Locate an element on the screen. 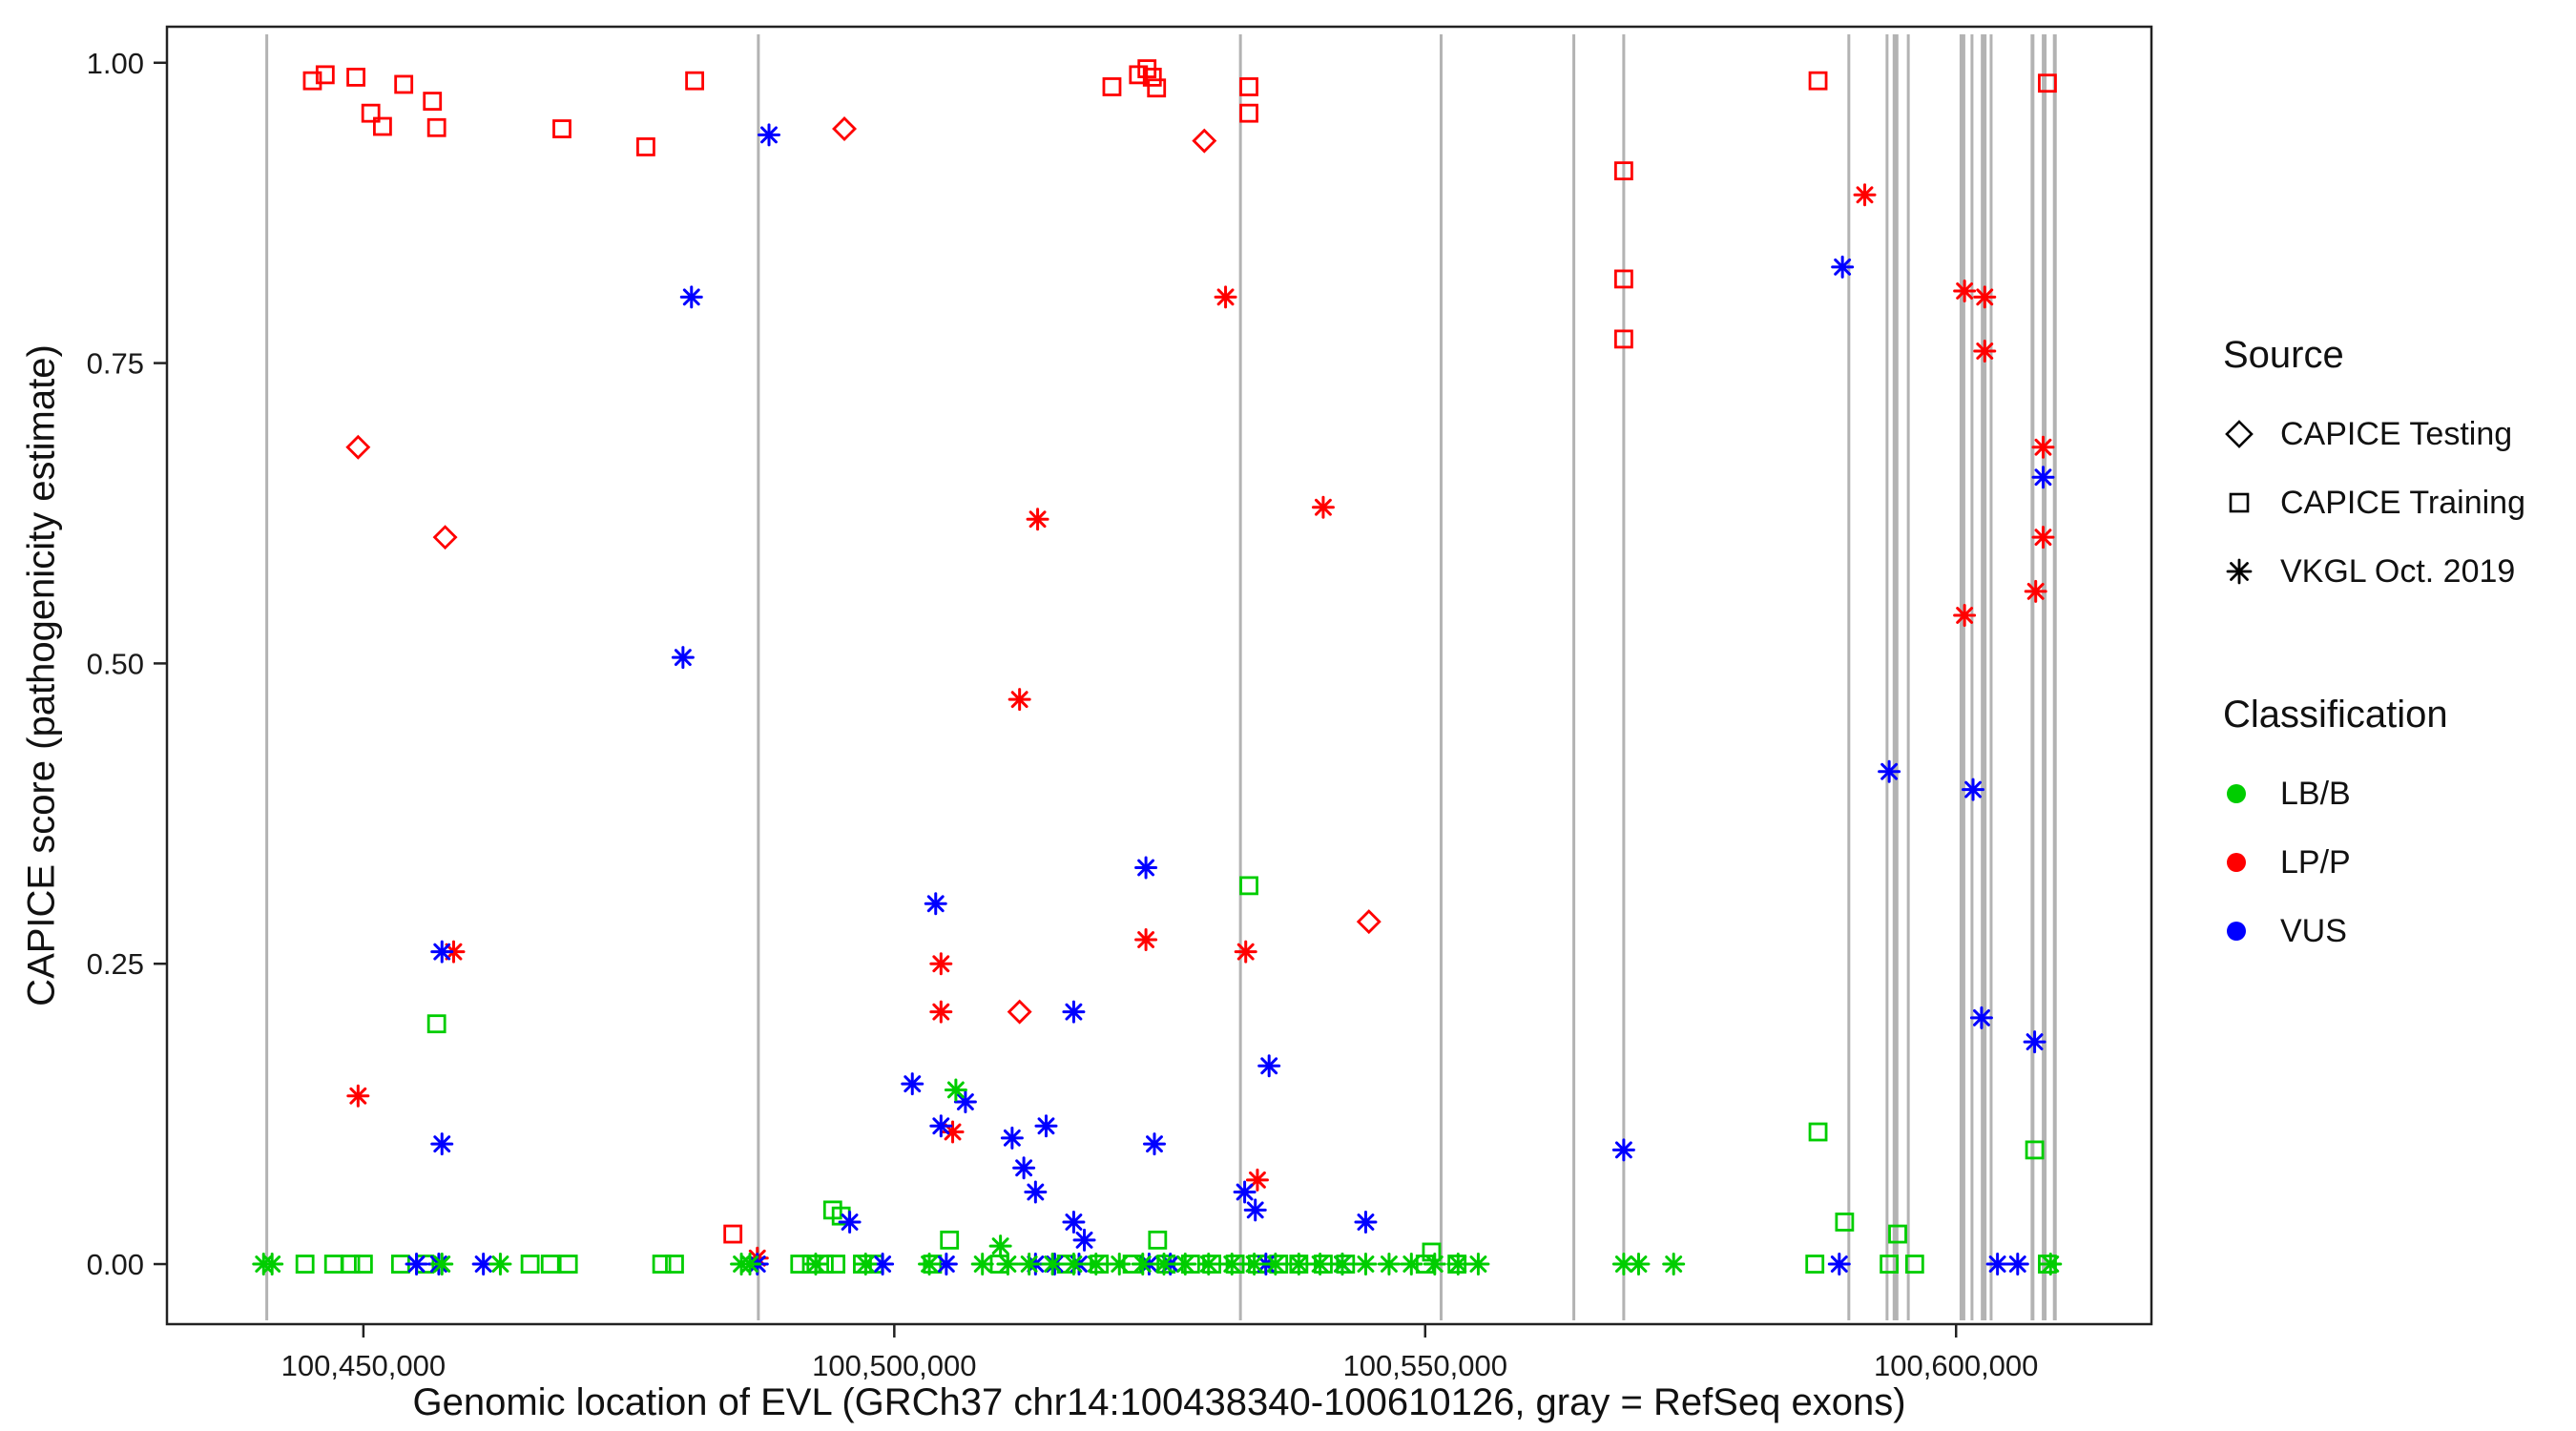 The height and width of the screenshot is (1431, 2576). legend-item-vkgl: VKGL Oct. 2019 is located at coordinates (2394, 571).